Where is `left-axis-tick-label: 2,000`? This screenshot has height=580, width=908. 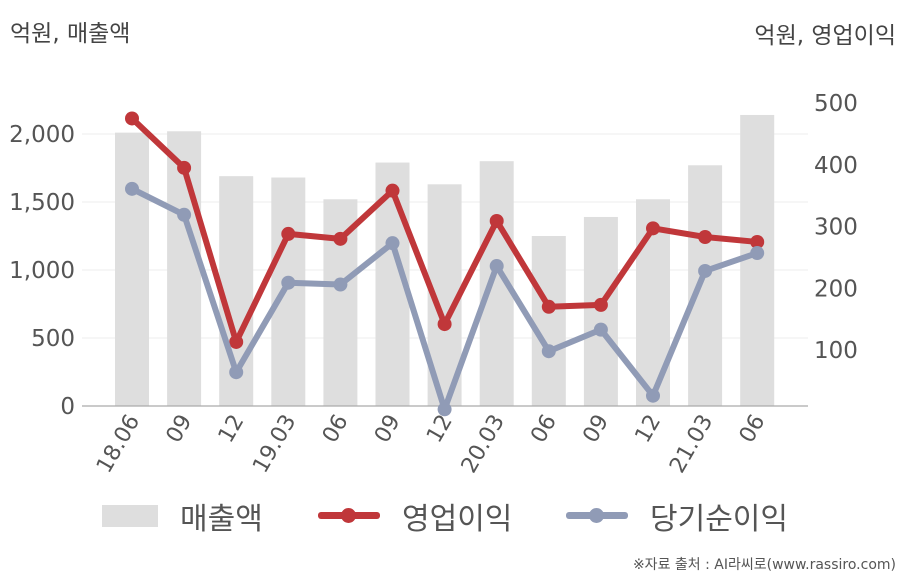
left-axis-tick-label: 2,000 is located at coordinates (42, 135).